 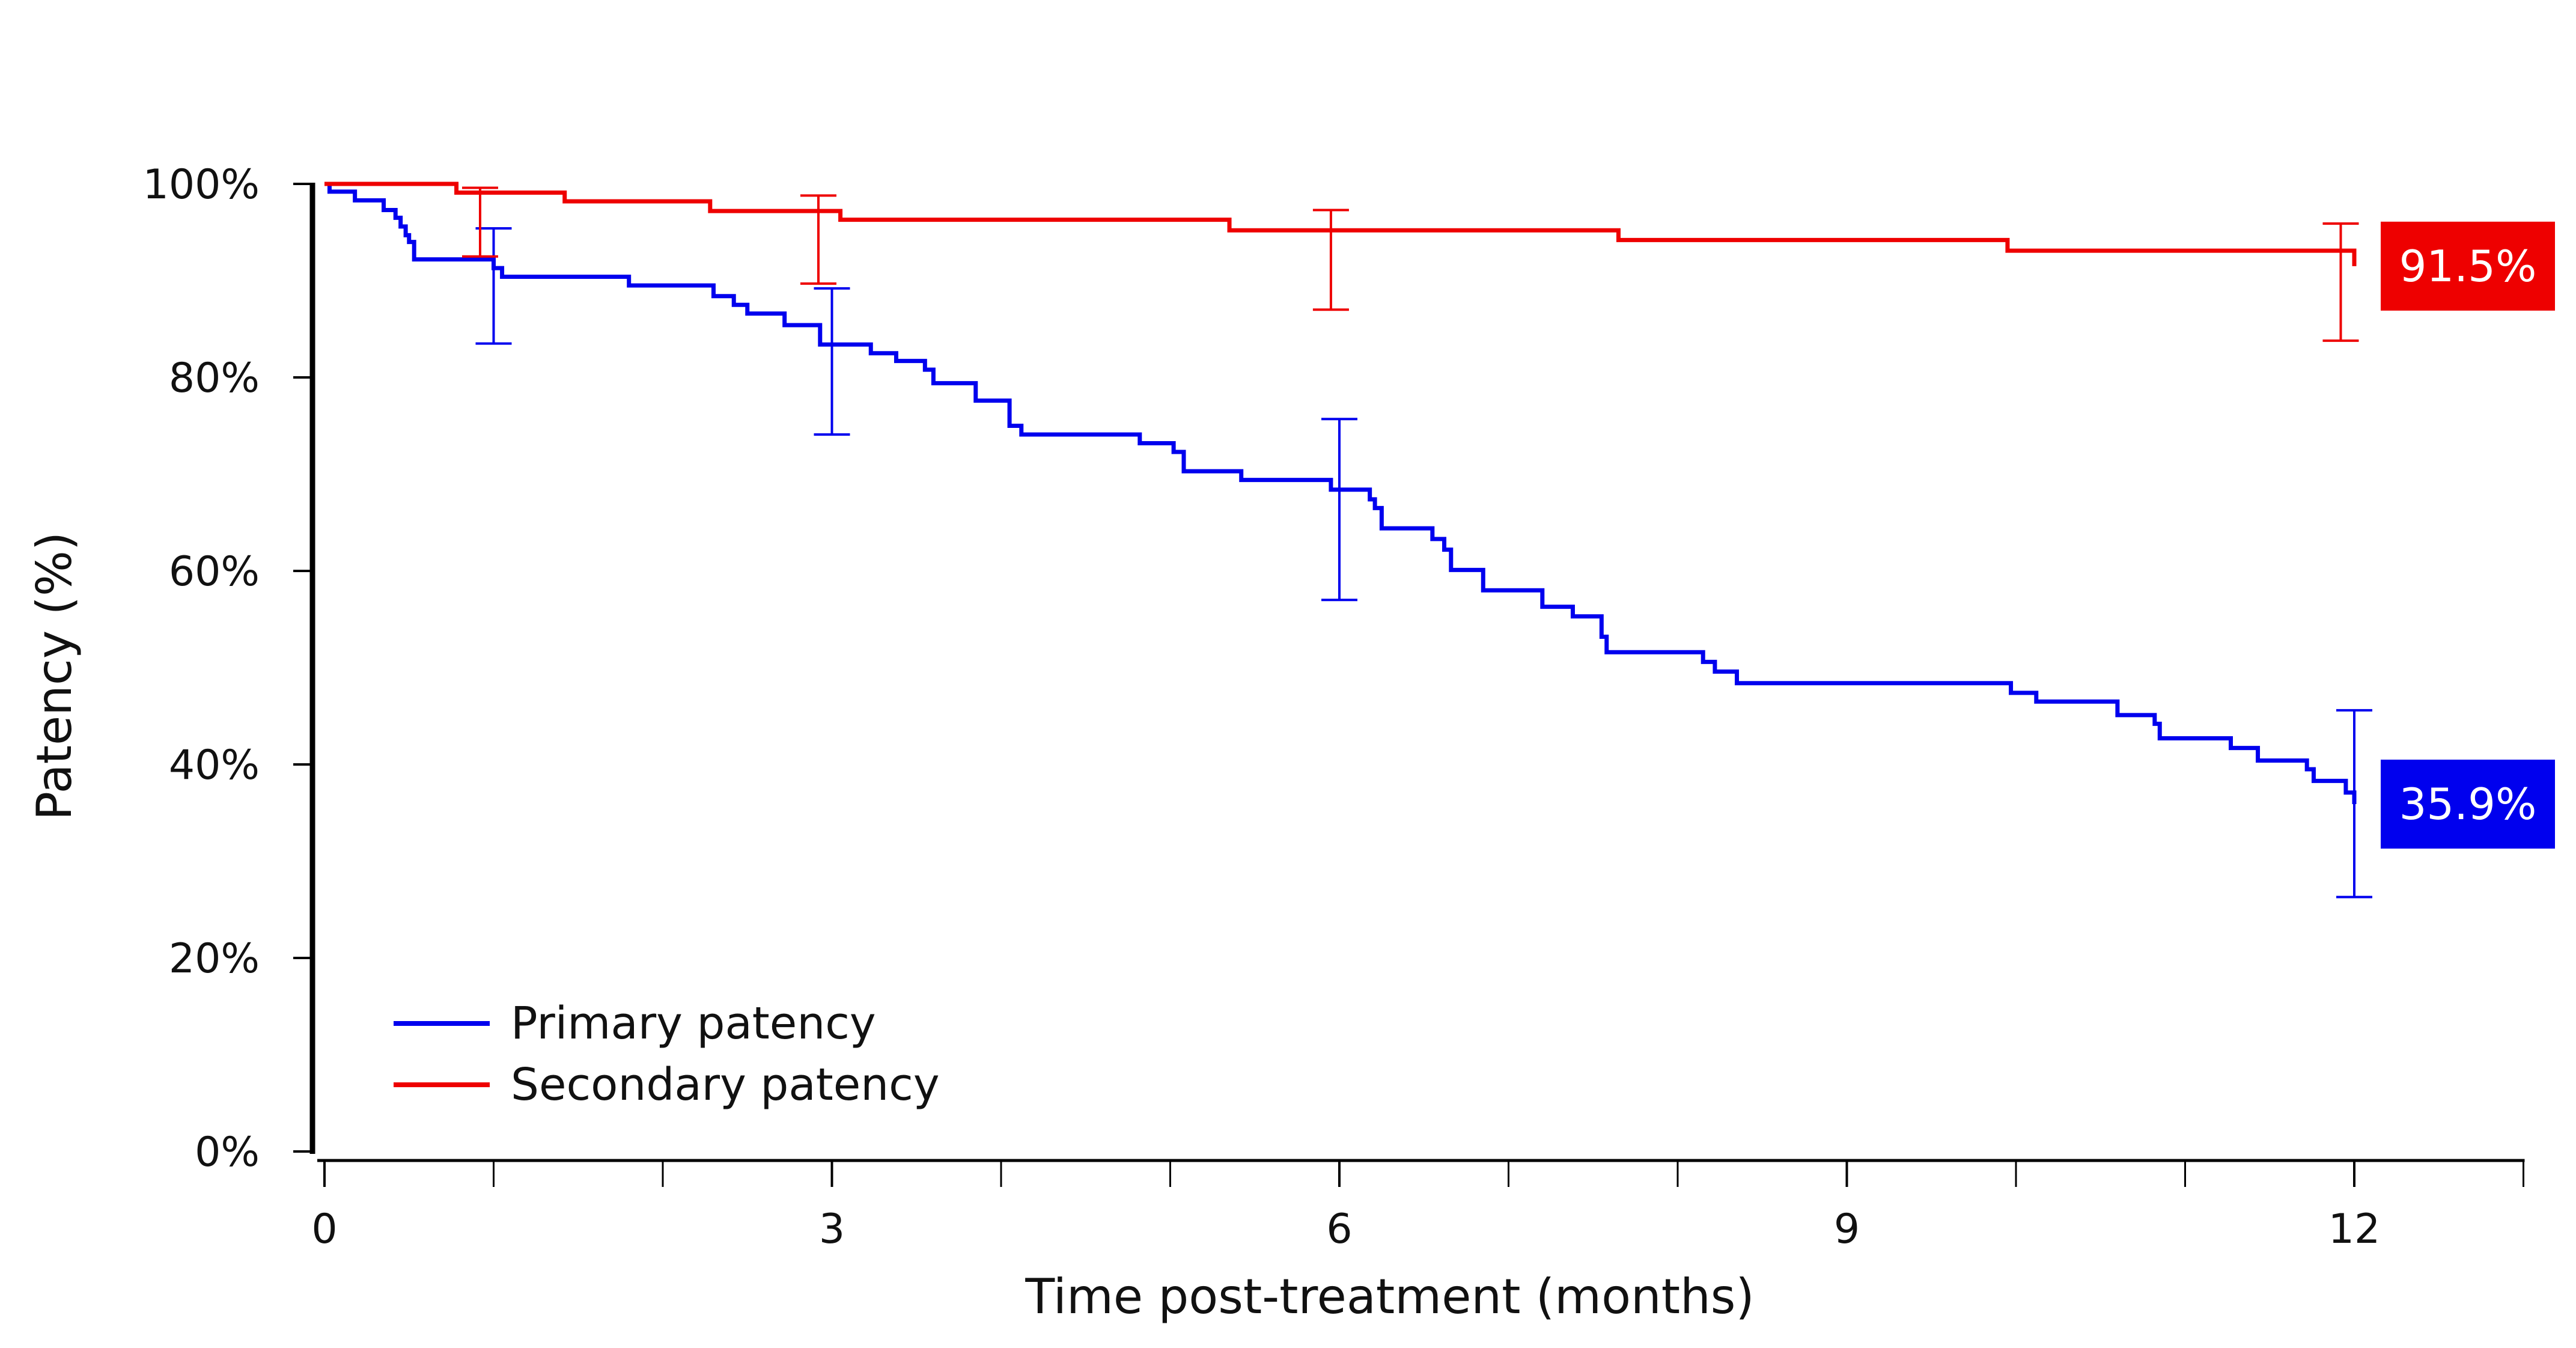 I want to click on legend-item: Primary patency, so click(x=635, y=1024).